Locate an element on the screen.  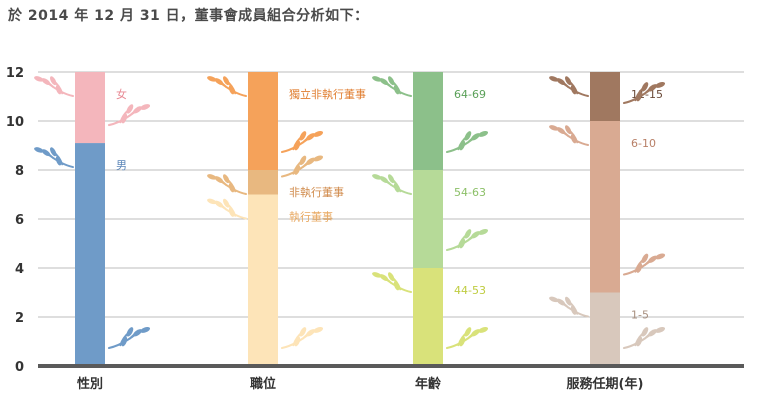
category-label: 年齡 is located at coordinates (428, 384).